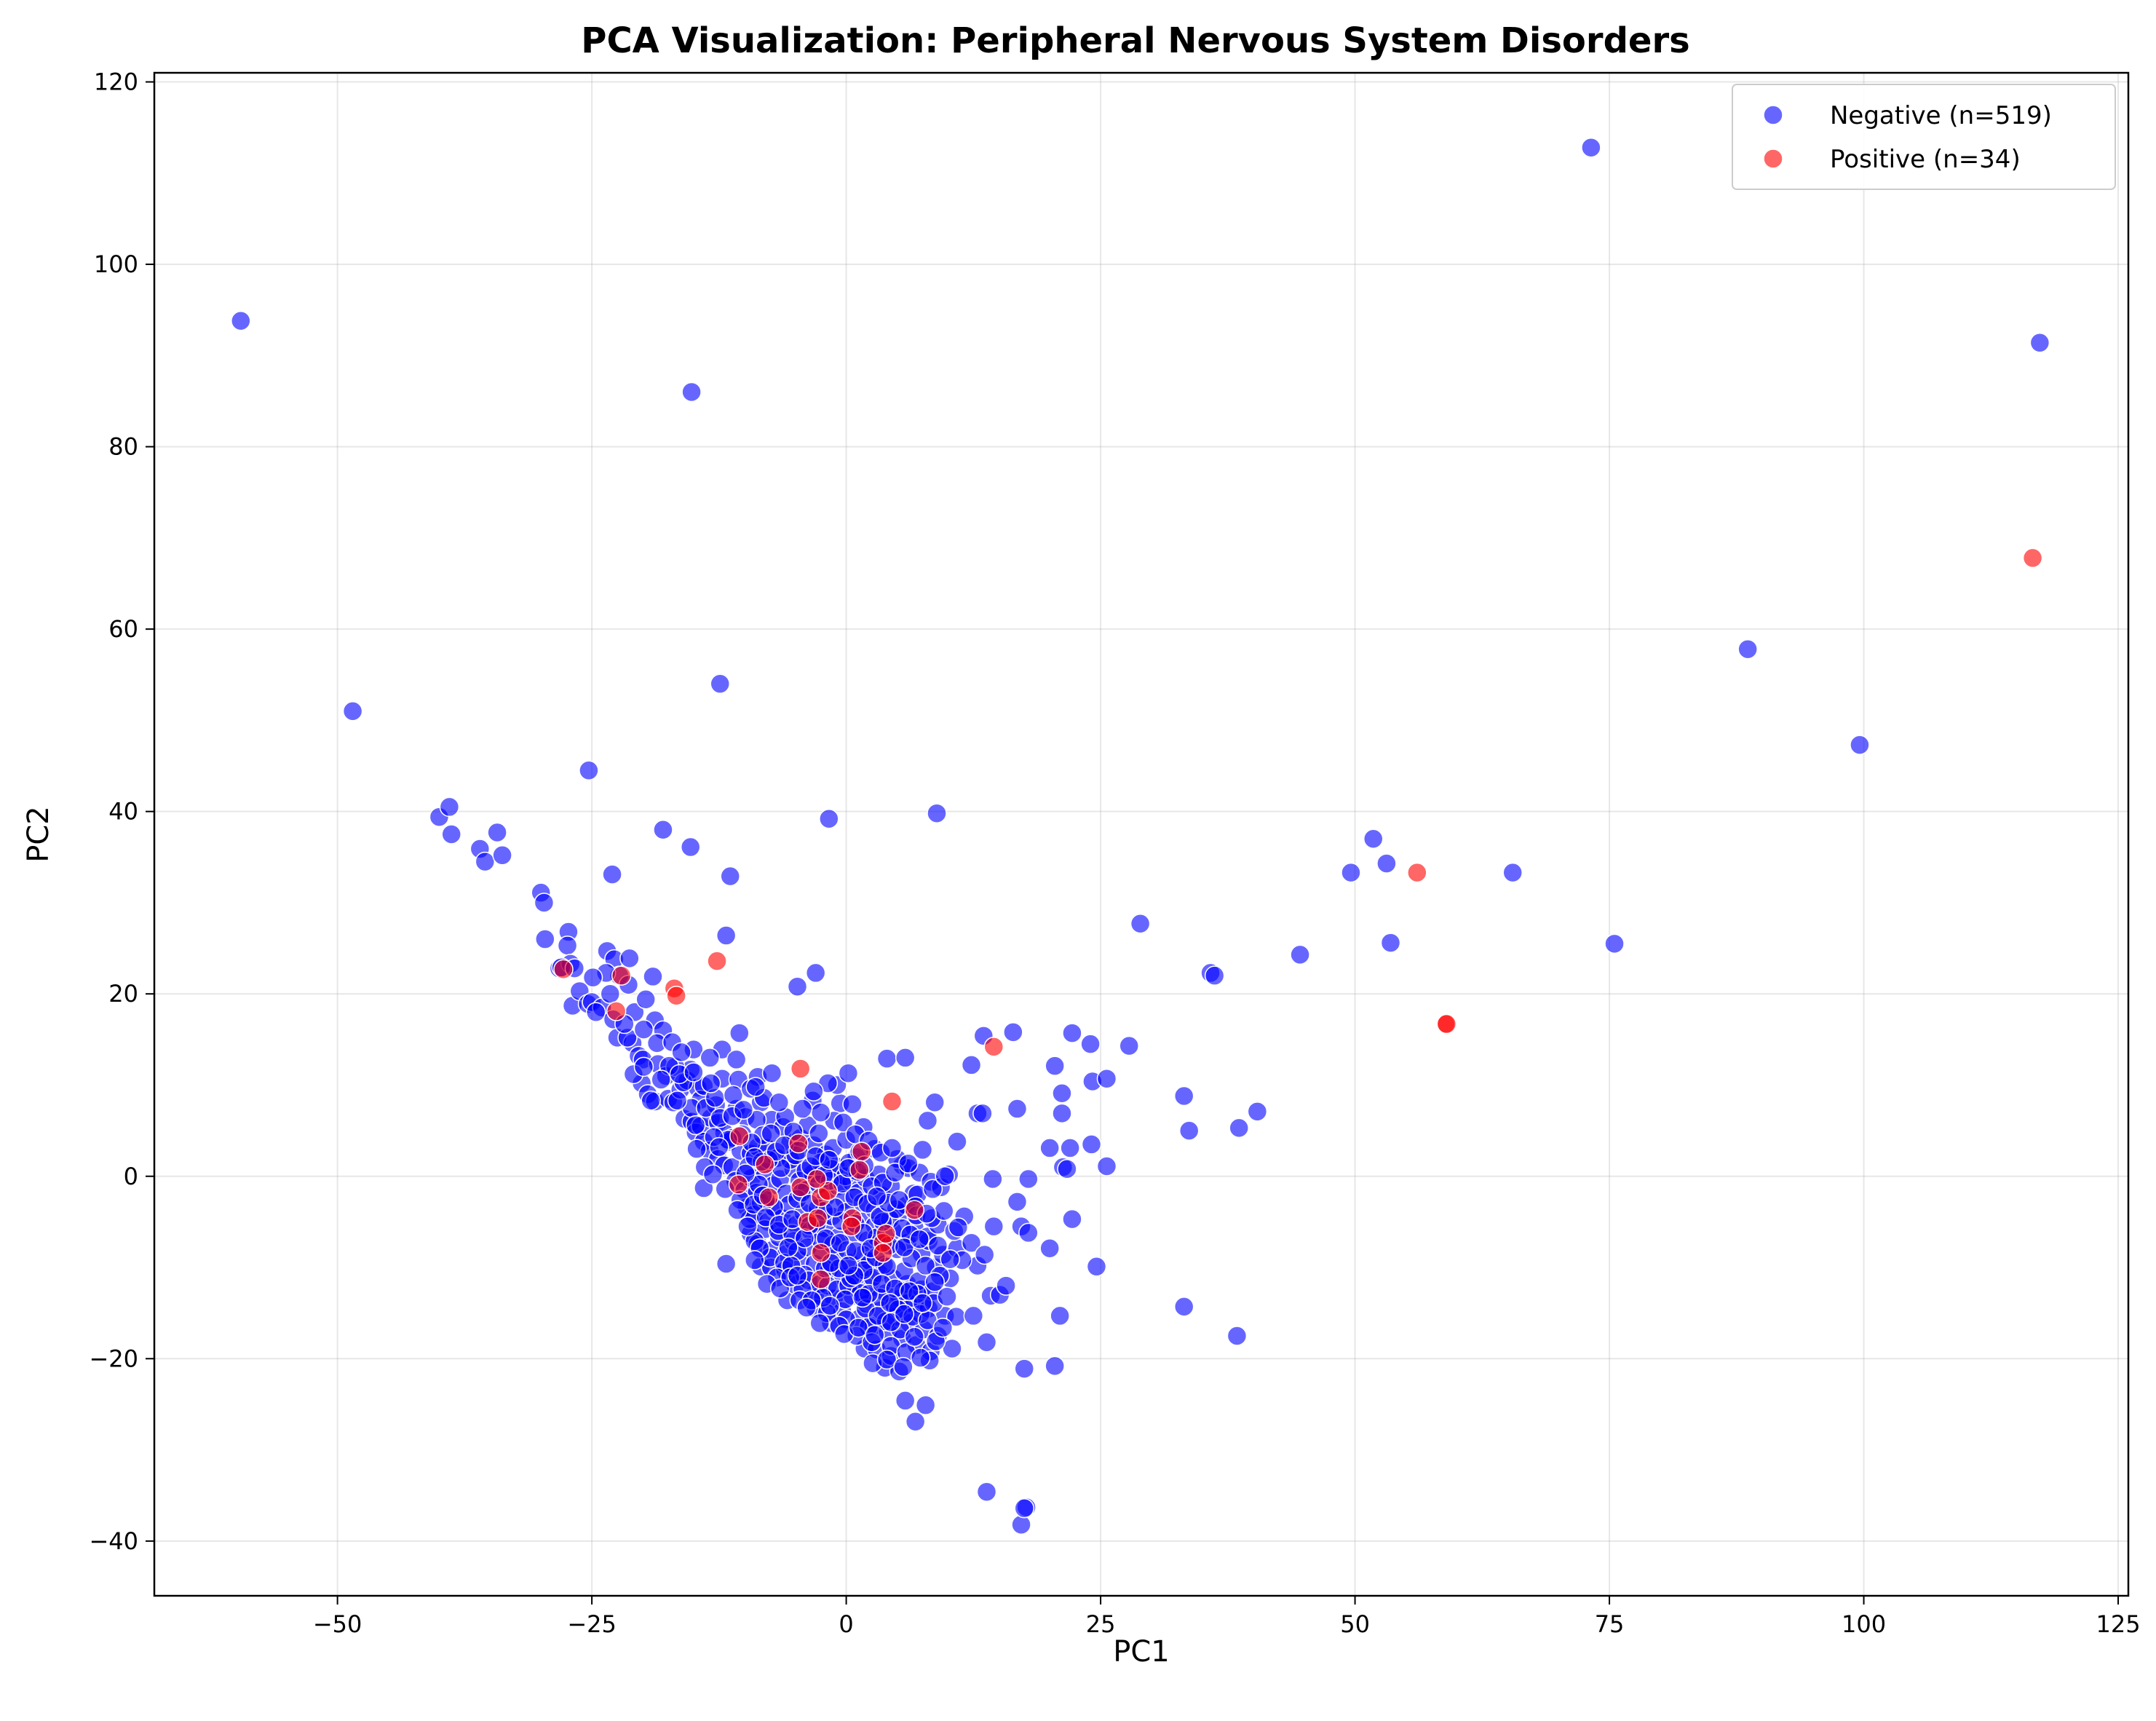 Image resolution: width=2156 pixels, height=1721 pixels. What do you see at coordinates (1610, 1624) in the screenshot?
I see `x-tick-label: 75` at bounding box center [1610, 1624].